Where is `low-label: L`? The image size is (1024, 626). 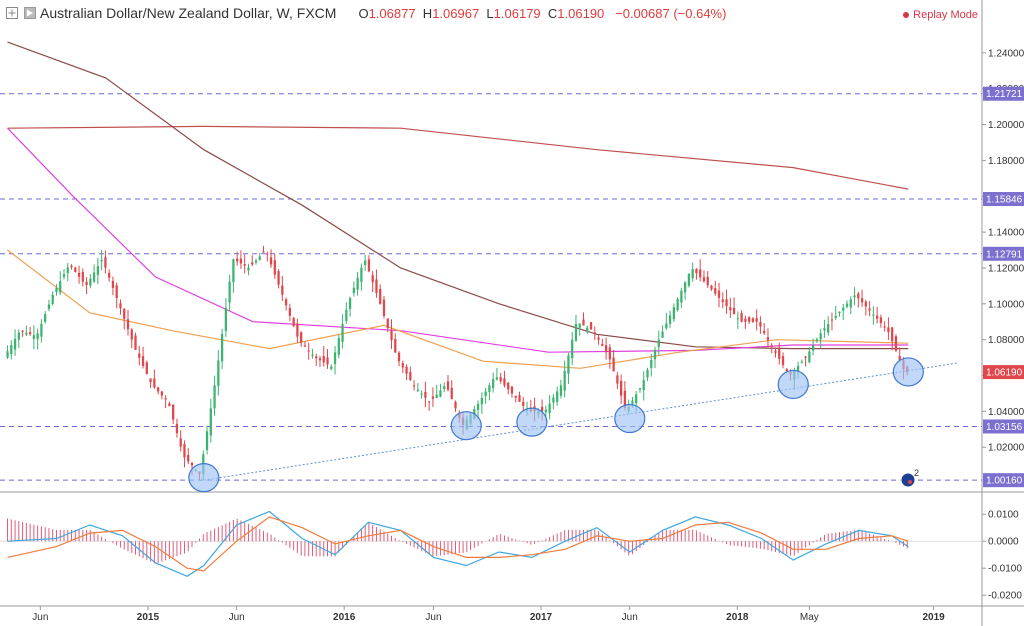 low-label: L is located at coordinates (490, 13).